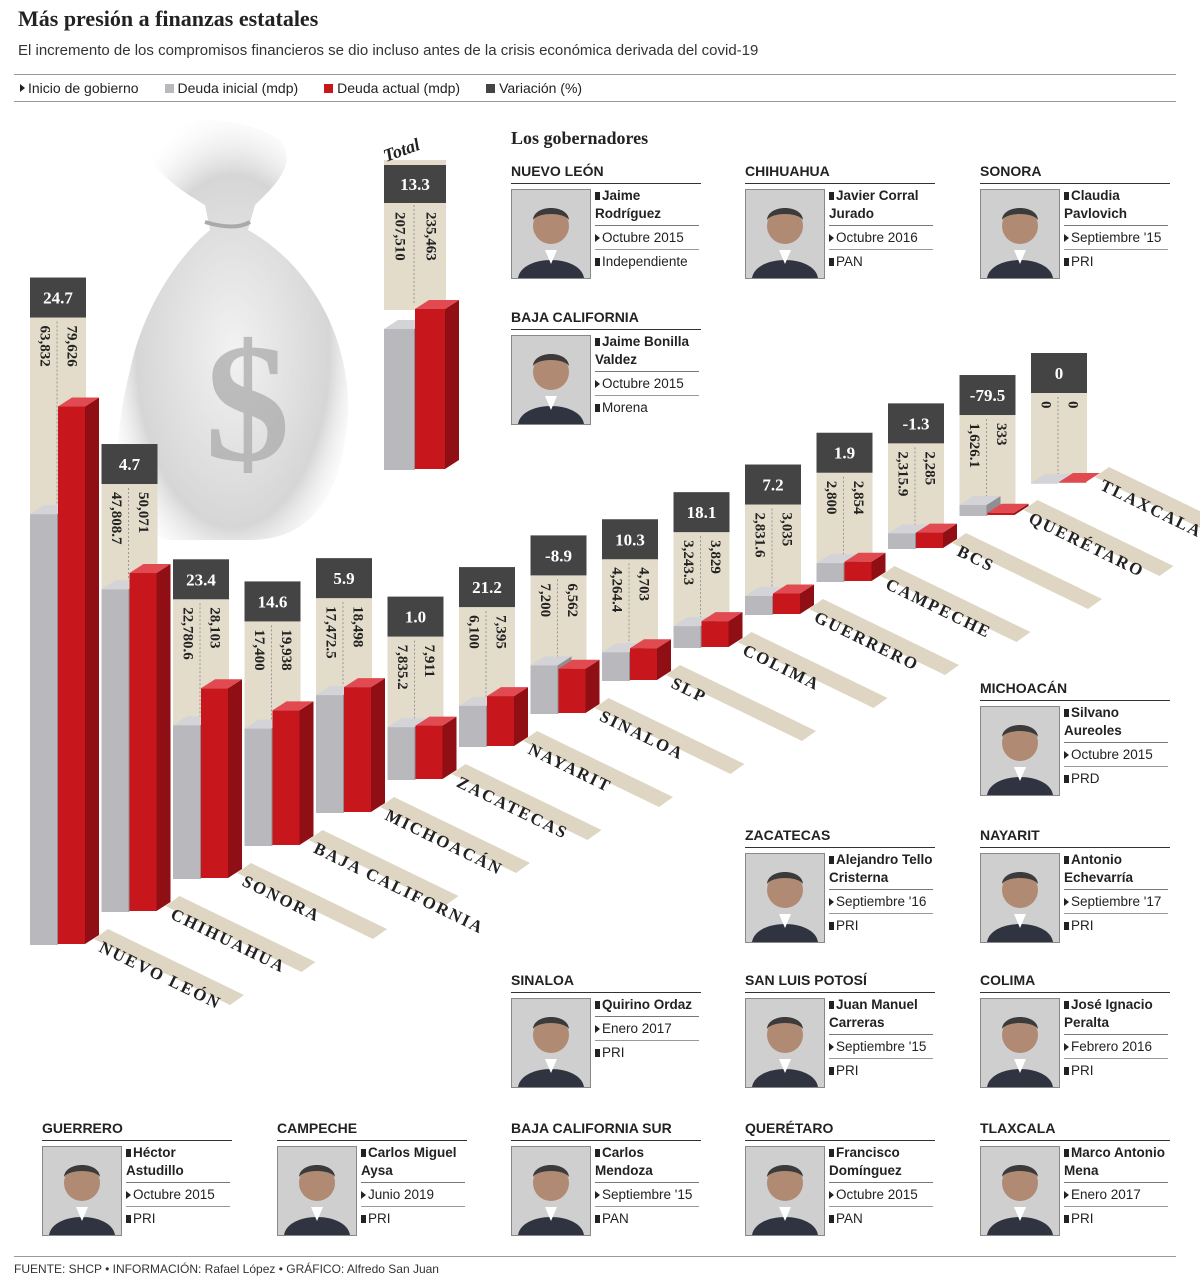  What do you see at coordinates (409, 1161) in the screenshot?
I see `governor-name: Carlos Miguel Aysa` at bounding box center [409, 1161].